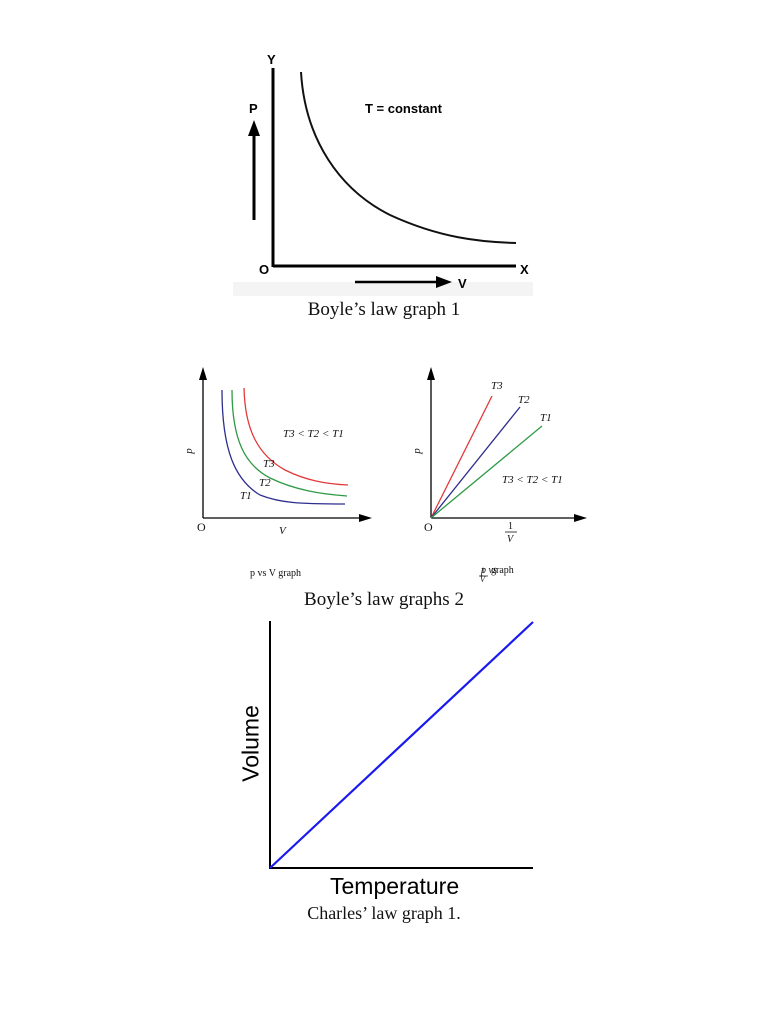 The width and height of the screenshot is (768, 1024). What do you see at coordinates (532, 480) in the screenshot?
I see `right-relation: T3 < T2 < T1` at bounding box center [532, 480].